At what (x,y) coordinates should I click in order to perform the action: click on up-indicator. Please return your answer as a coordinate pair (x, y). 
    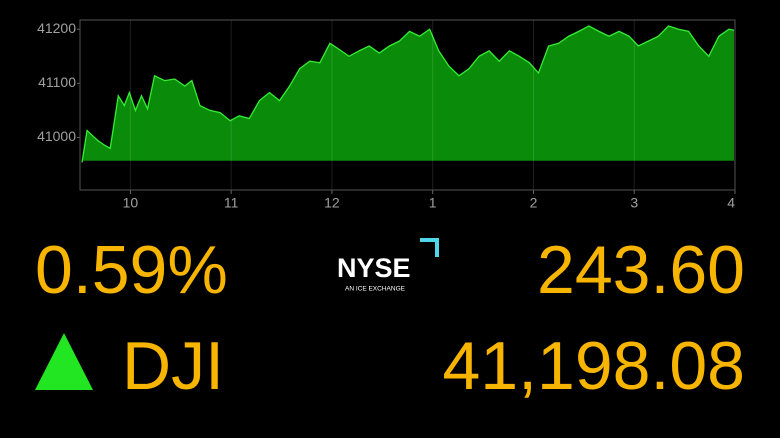
    Looking at the image, I should click on (64, 361).